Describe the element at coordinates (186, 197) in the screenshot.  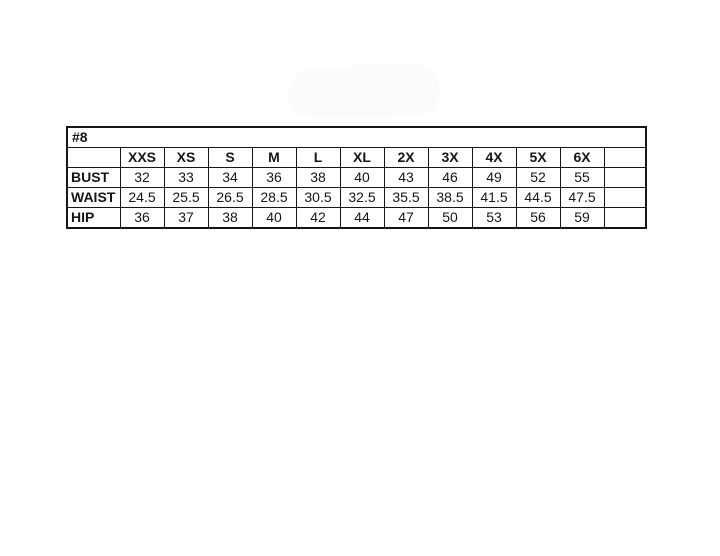
I see `waist-value: 25.5` at that location.